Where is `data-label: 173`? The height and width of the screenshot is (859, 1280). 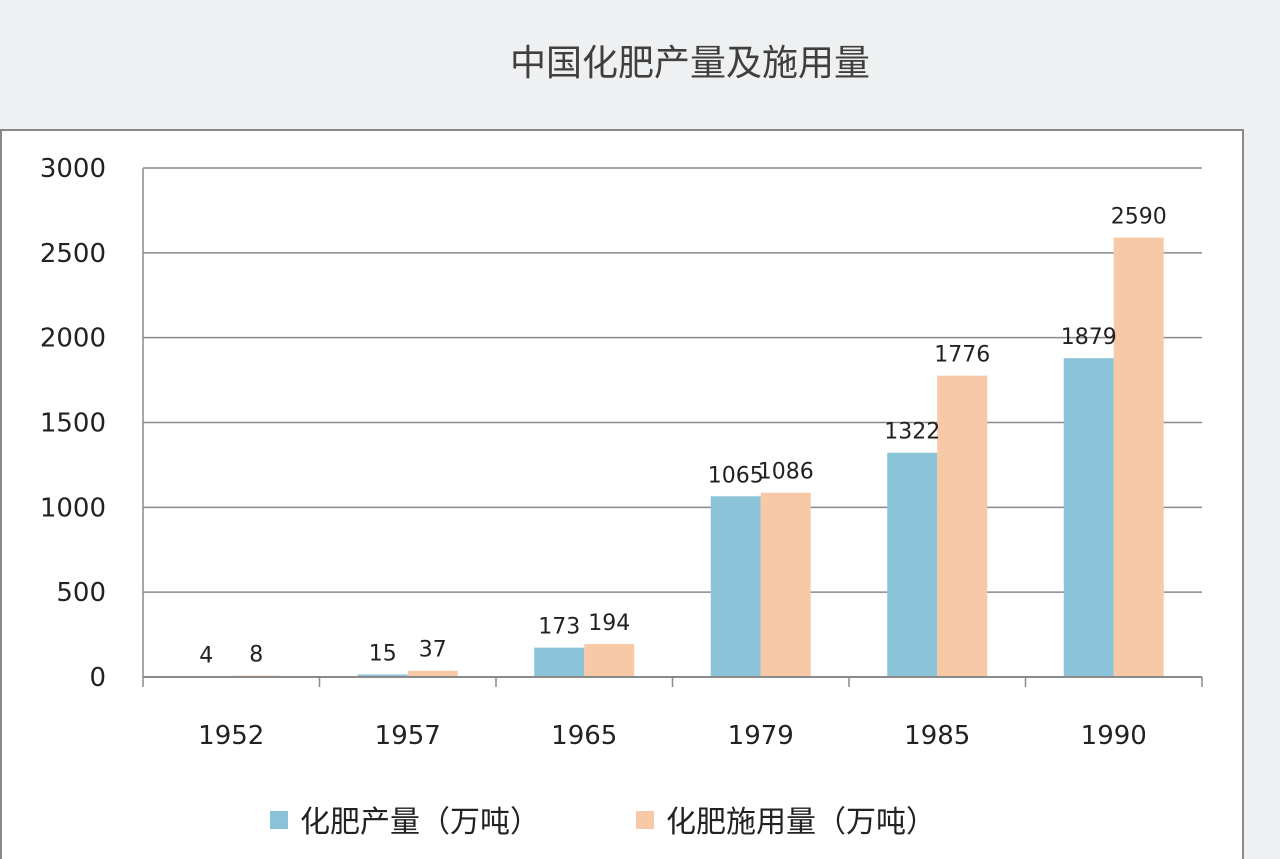 data-label: 173 is located at coordinates (559, 627).